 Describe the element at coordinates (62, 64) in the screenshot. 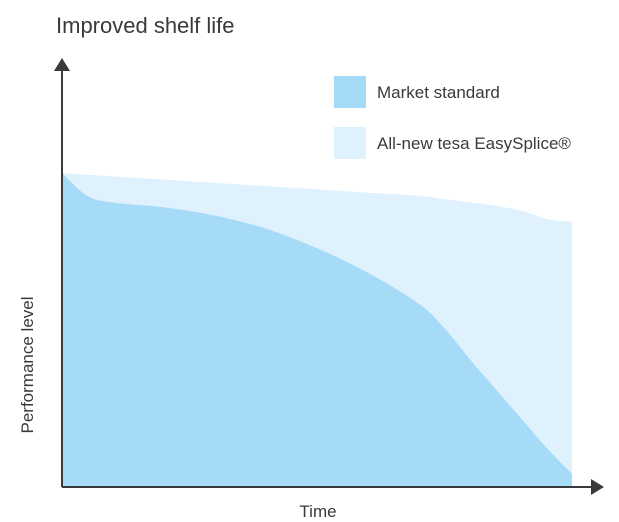

I see `y-axis-arrowhead` at that location.